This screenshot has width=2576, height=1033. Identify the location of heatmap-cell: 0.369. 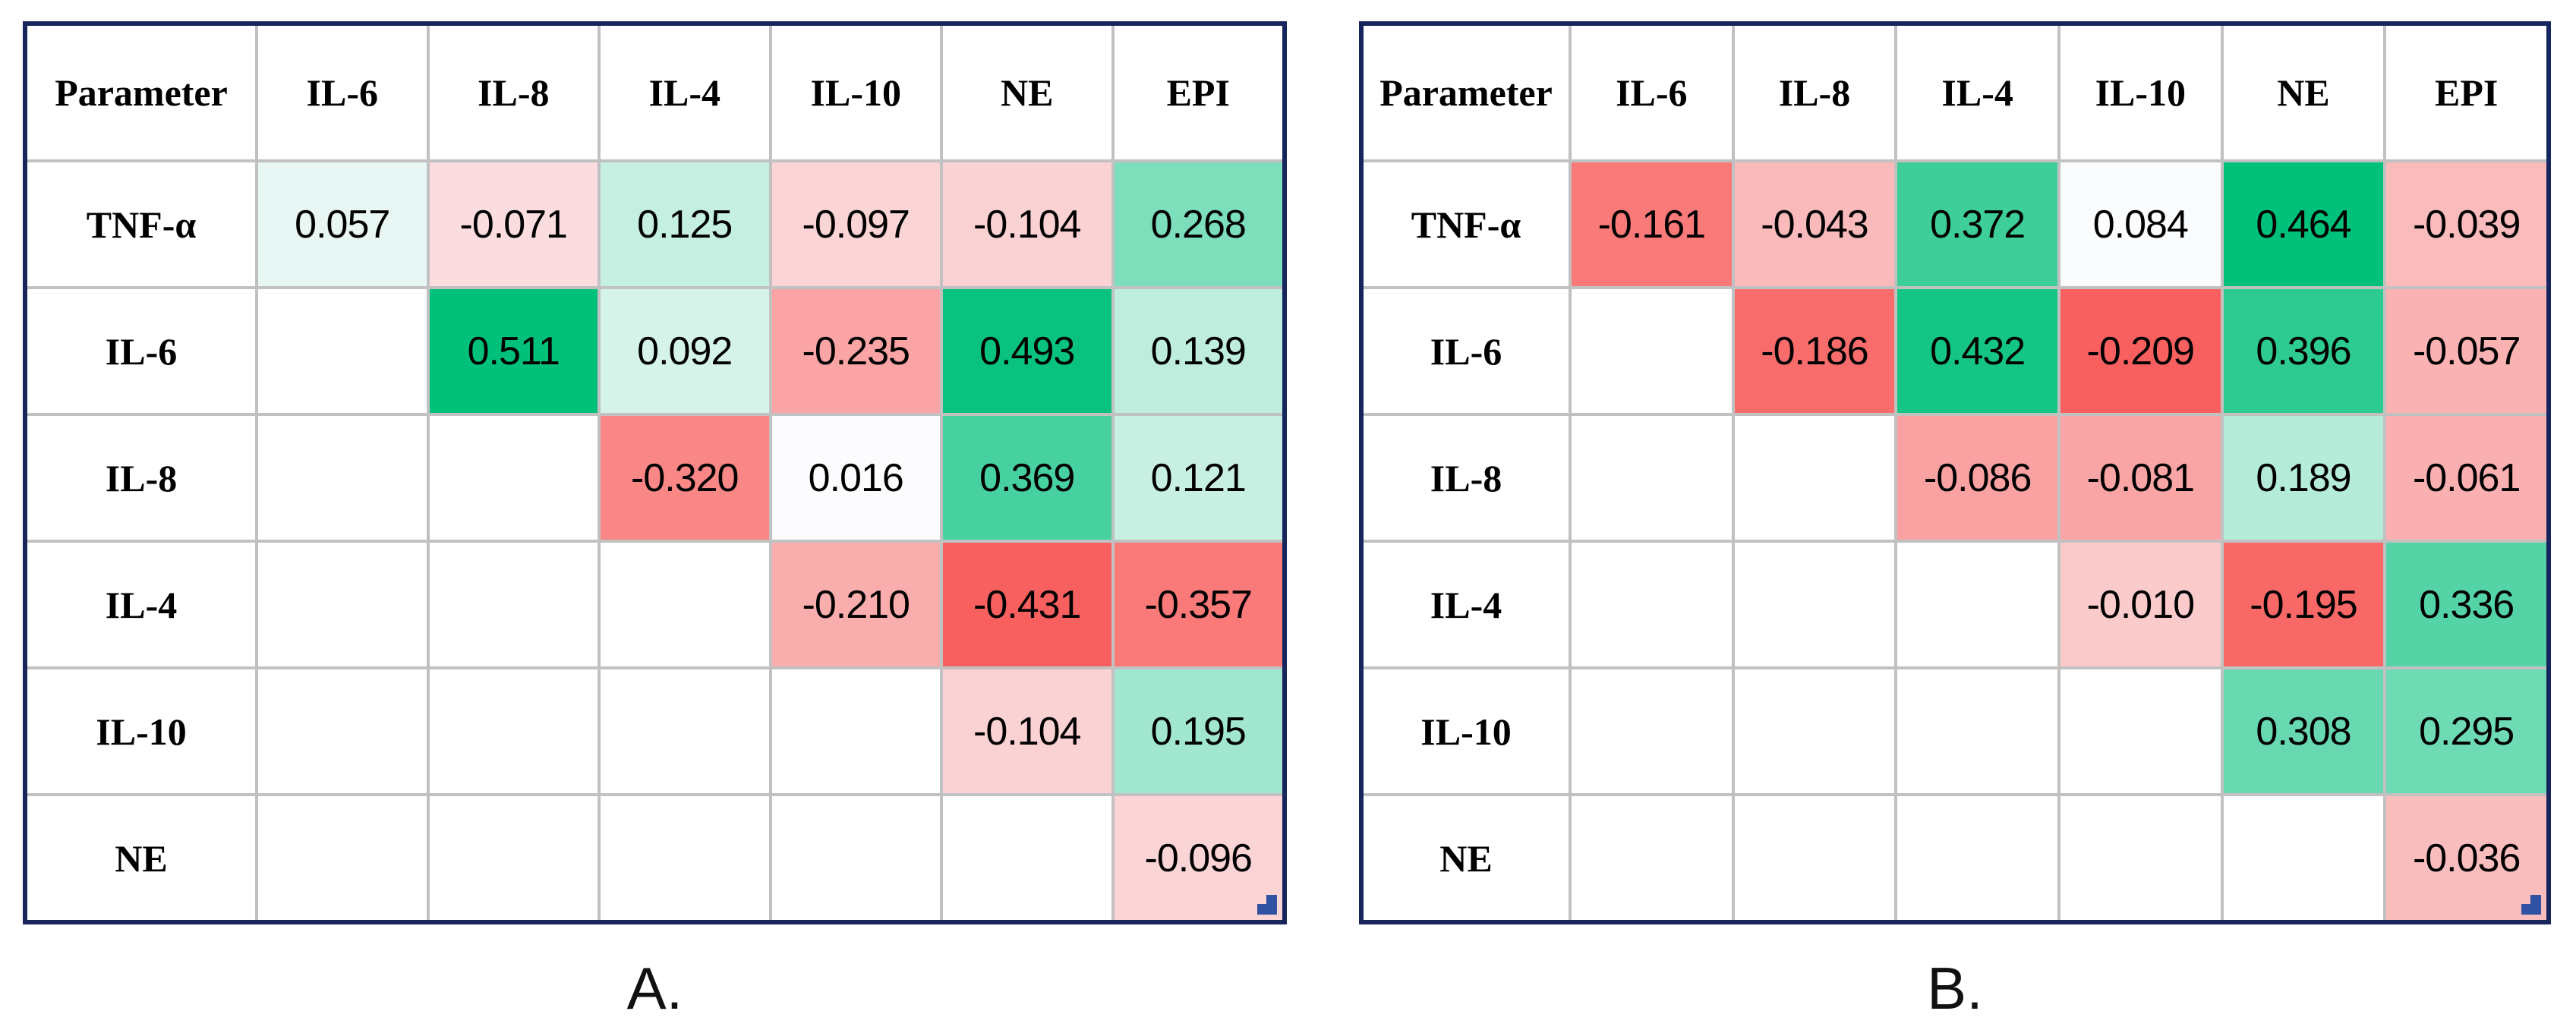
(1027, 478).